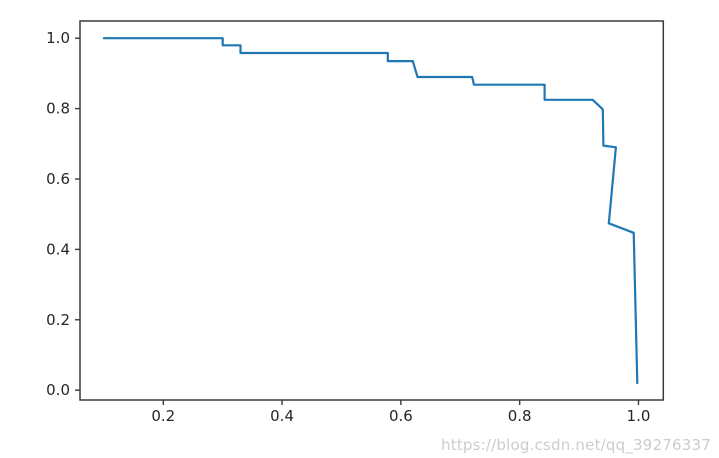 This screenshot has height=458, width=719. I want to click on y-tick-label: 0.2, so click(58, 320).